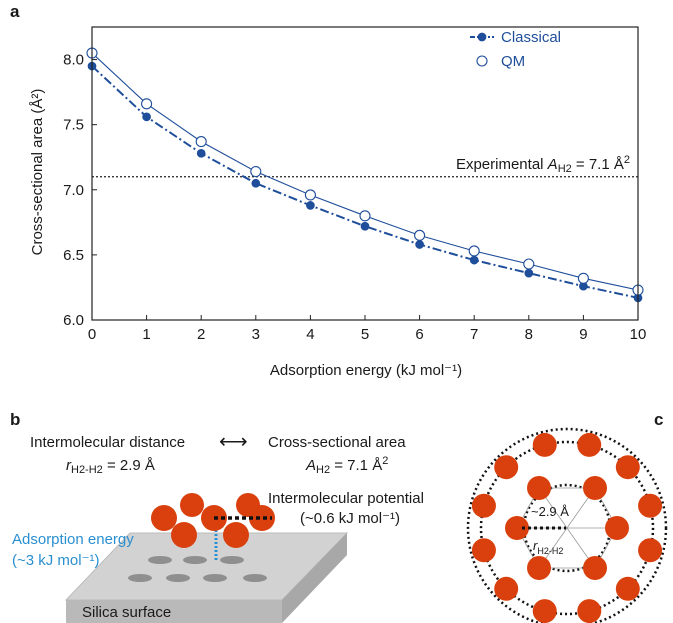 This screenshot has width=673, height=623. What do you see at coordinates (256, 334) in the screenshot?
I see `x-tick-label: 3` at bounding box center [256, 334].